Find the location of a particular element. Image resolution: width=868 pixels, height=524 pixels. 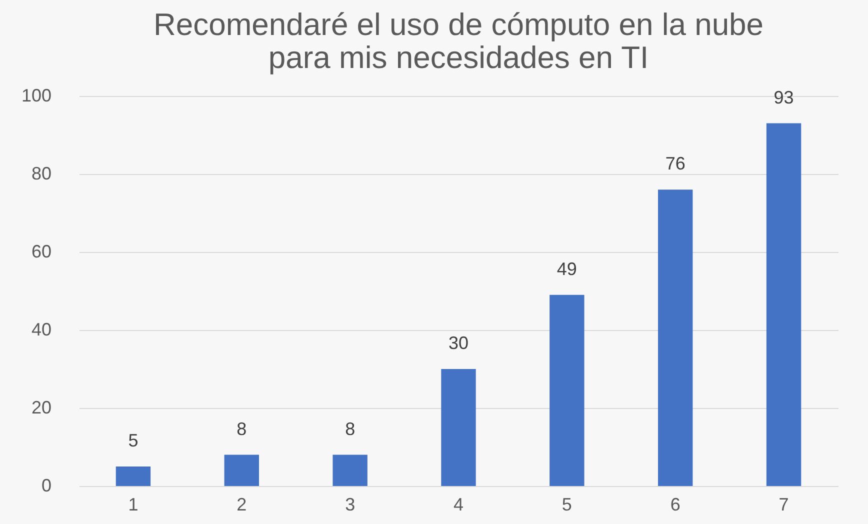

y-tick-label: 100 is located at coordinates (36, 96).